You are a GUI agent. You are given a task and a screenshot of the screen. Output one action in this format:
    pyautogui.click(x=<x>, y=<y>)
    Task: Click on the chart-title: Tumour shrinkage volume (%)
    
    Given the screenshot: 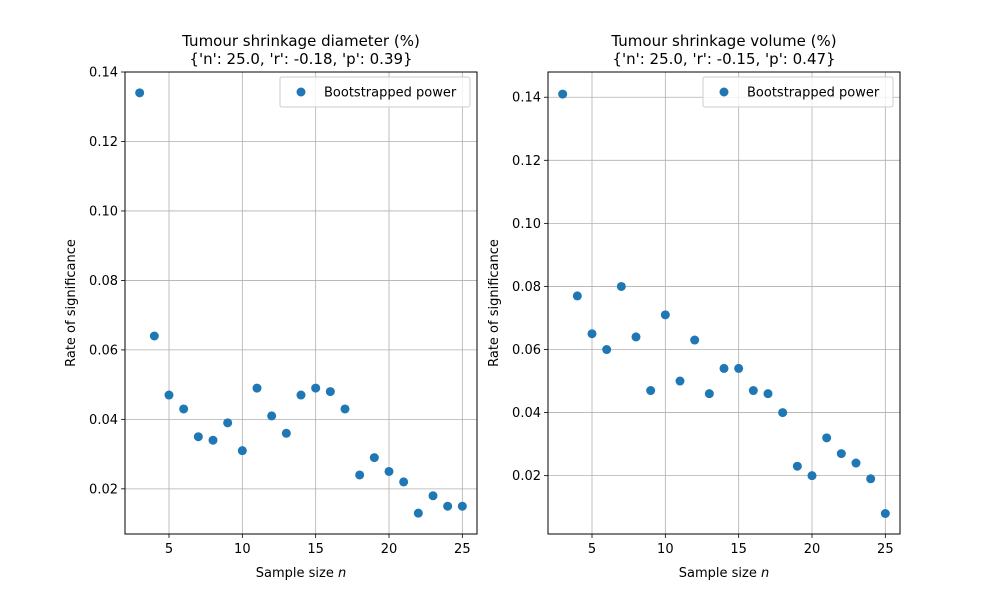 What is the action you would take?
    pyautogui.click(x=723, y=41)
    